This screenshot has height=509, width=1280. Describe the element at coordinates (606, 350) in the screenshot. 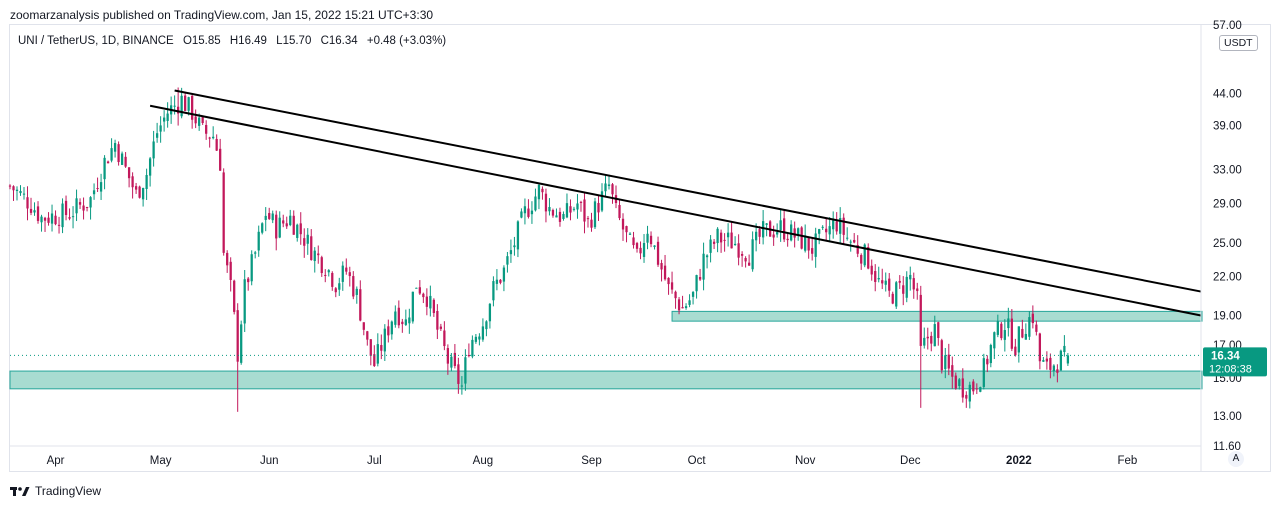

I see `support-zones` at that location.